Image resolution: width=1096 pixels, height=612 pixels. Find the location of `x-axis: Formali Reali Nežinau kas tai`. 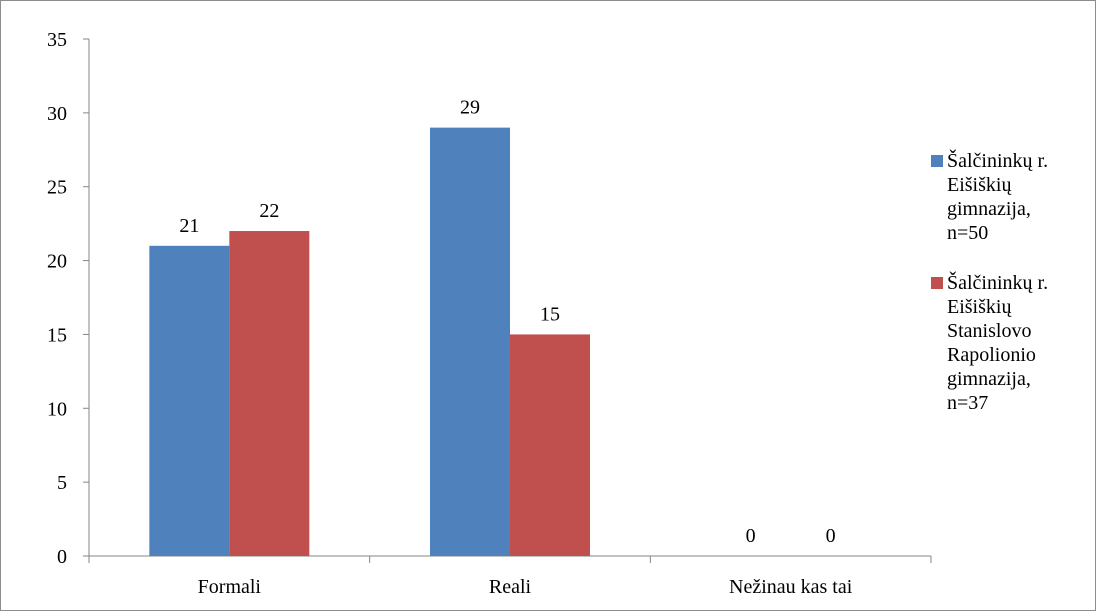

x-axis: Formali Reali Nežinau kas tai is located at coordinates (510, 576).